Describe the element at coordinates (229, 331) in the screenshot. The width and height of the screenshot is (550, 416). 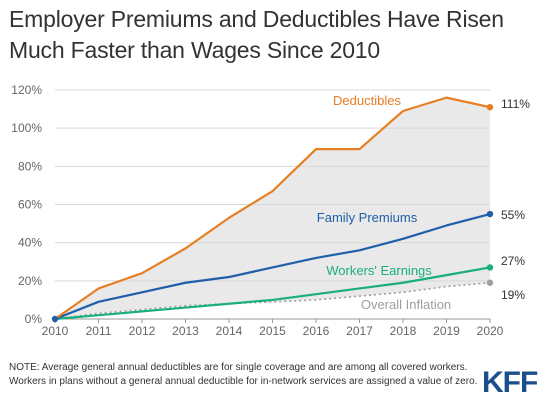
I see `x-tick-label: 2014` at that location.